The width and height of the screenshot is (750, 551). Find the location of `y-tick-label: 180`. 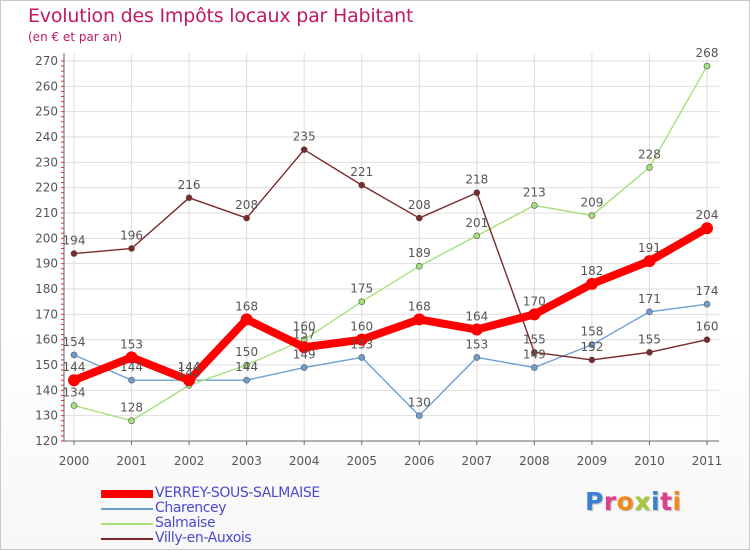

y-tick-label: 180 is located at coordinates (46, 289).